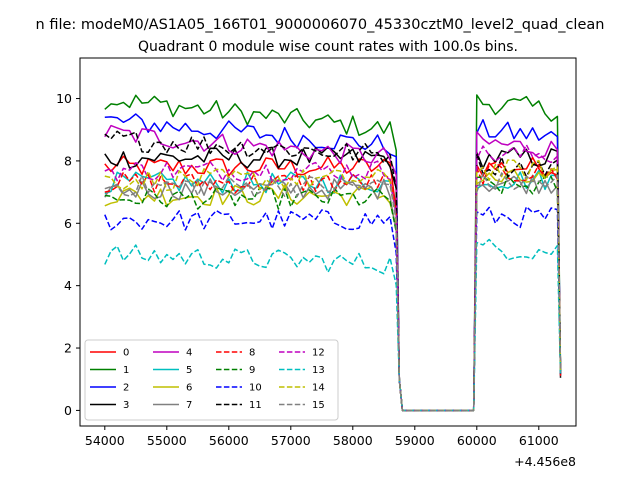 This screenshot has width=640, height=480. What do you see at coordinates (211, 380) in the screenshot?
I see `legend-box` at bounding box center [211, 380].